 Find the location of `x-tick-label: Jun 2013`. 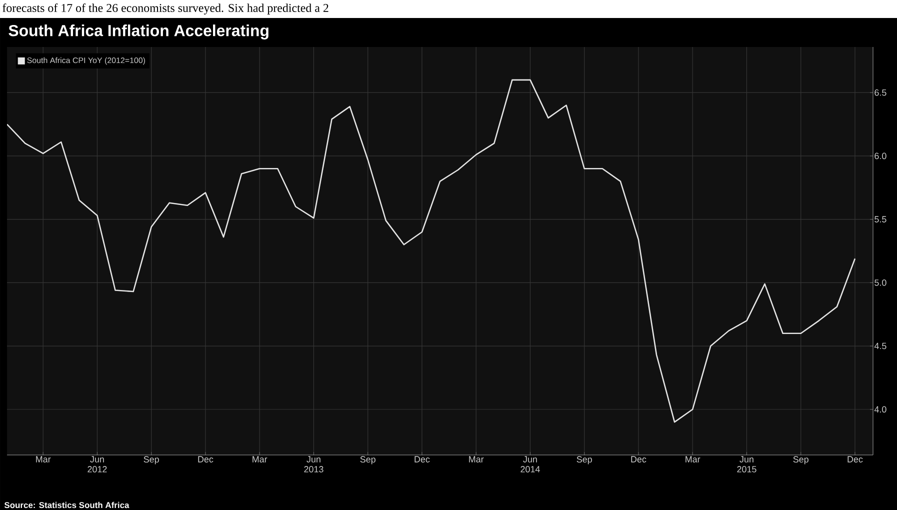

x-tick-label: Jun 2013 is located at coordinates (314, 464).